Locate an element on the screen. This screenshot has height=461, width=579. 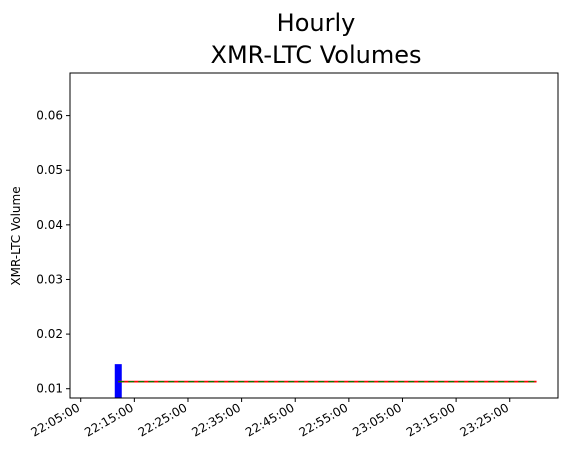
x-tick-label-6: 23:05:00 is located at coordinates (377, 419).